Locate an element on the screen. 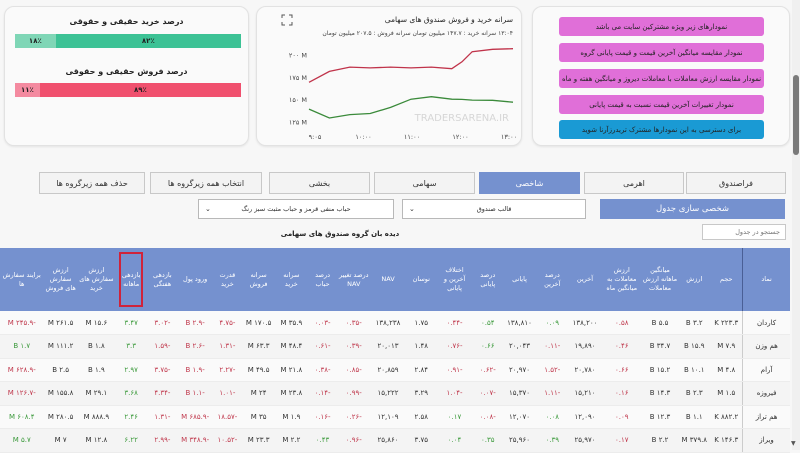  table-cell: -۰.۶۲ is located at coordinates (487, 370).